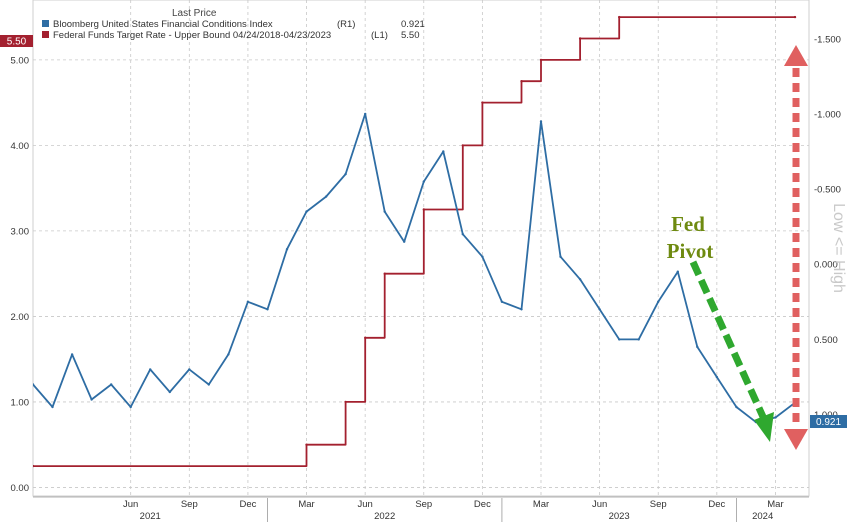 This screenshot has width=848, height=527. Describe the element at coordinates (827, 114) in the screenshot. I see `right-tick-label: -1.000` at that location.